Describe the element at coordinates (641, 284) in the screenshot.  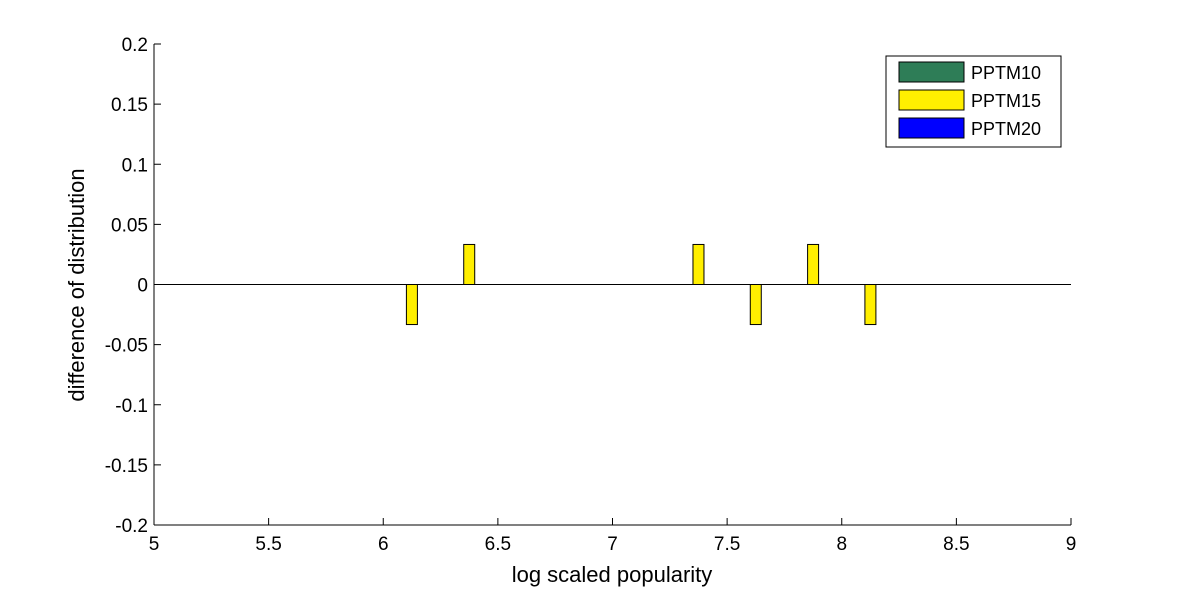
I see `bars` at that location.